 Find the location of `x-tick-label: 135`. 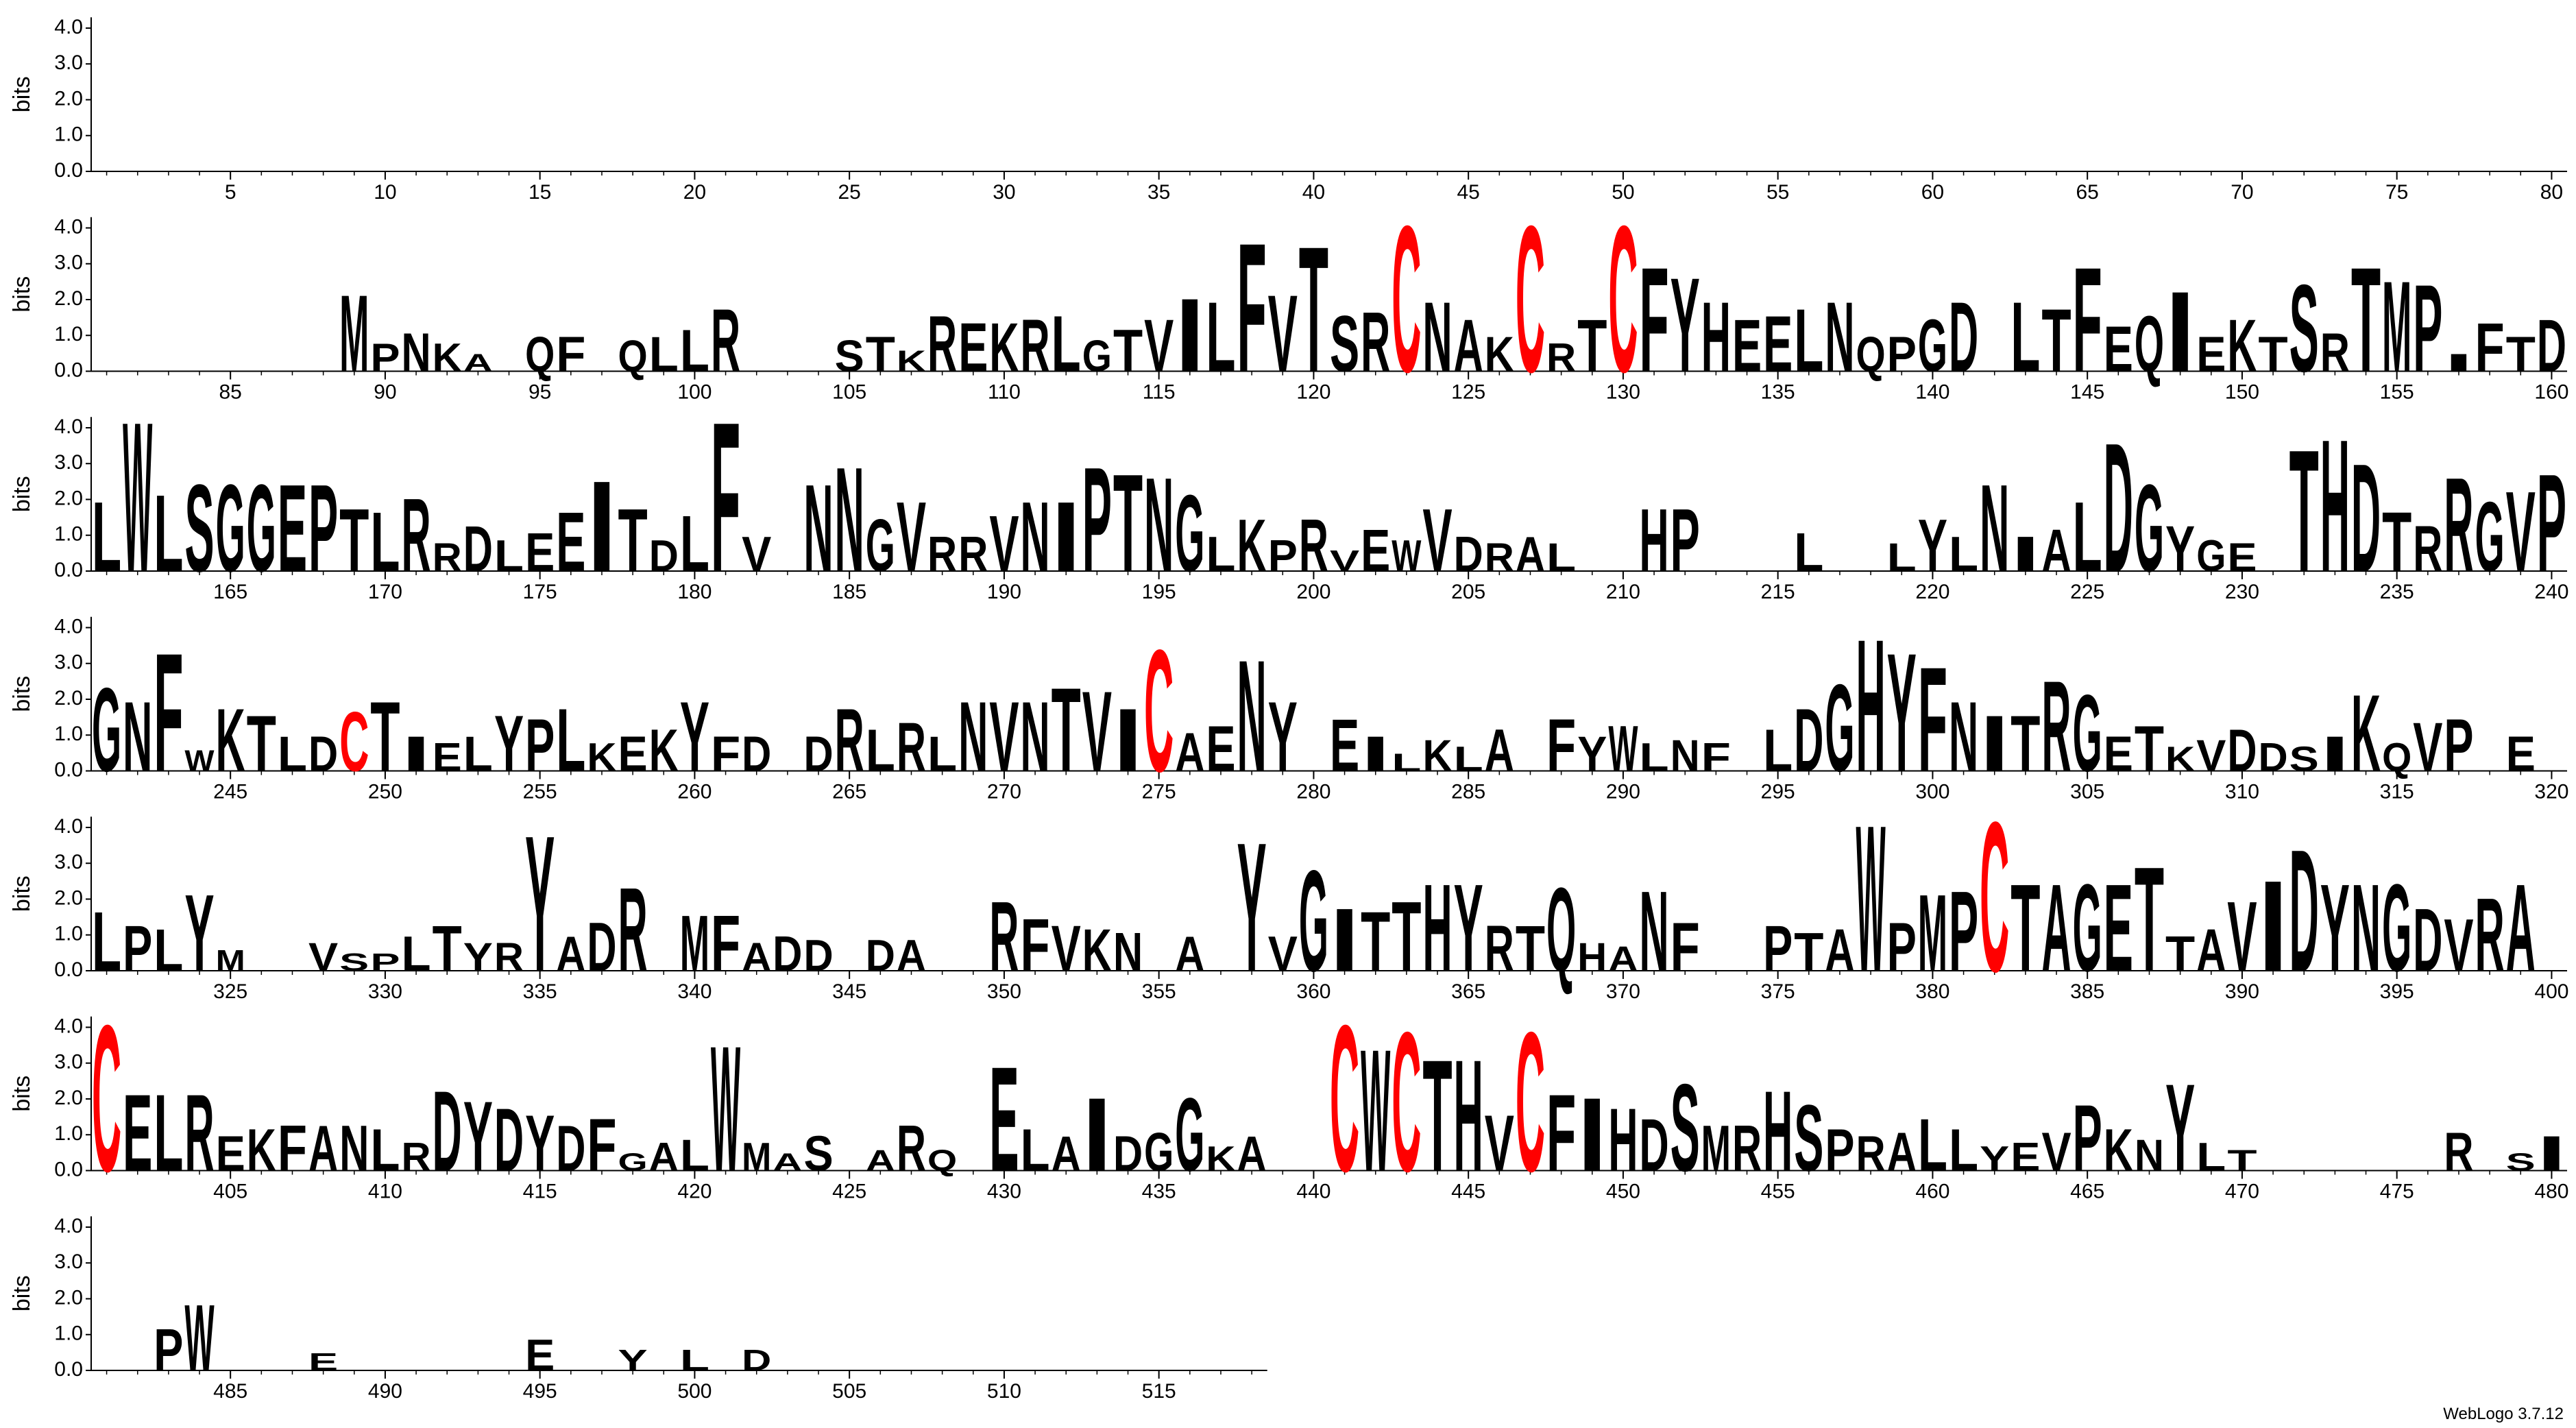

x-tick-label: 135 is located at coordinates (1778, 391).